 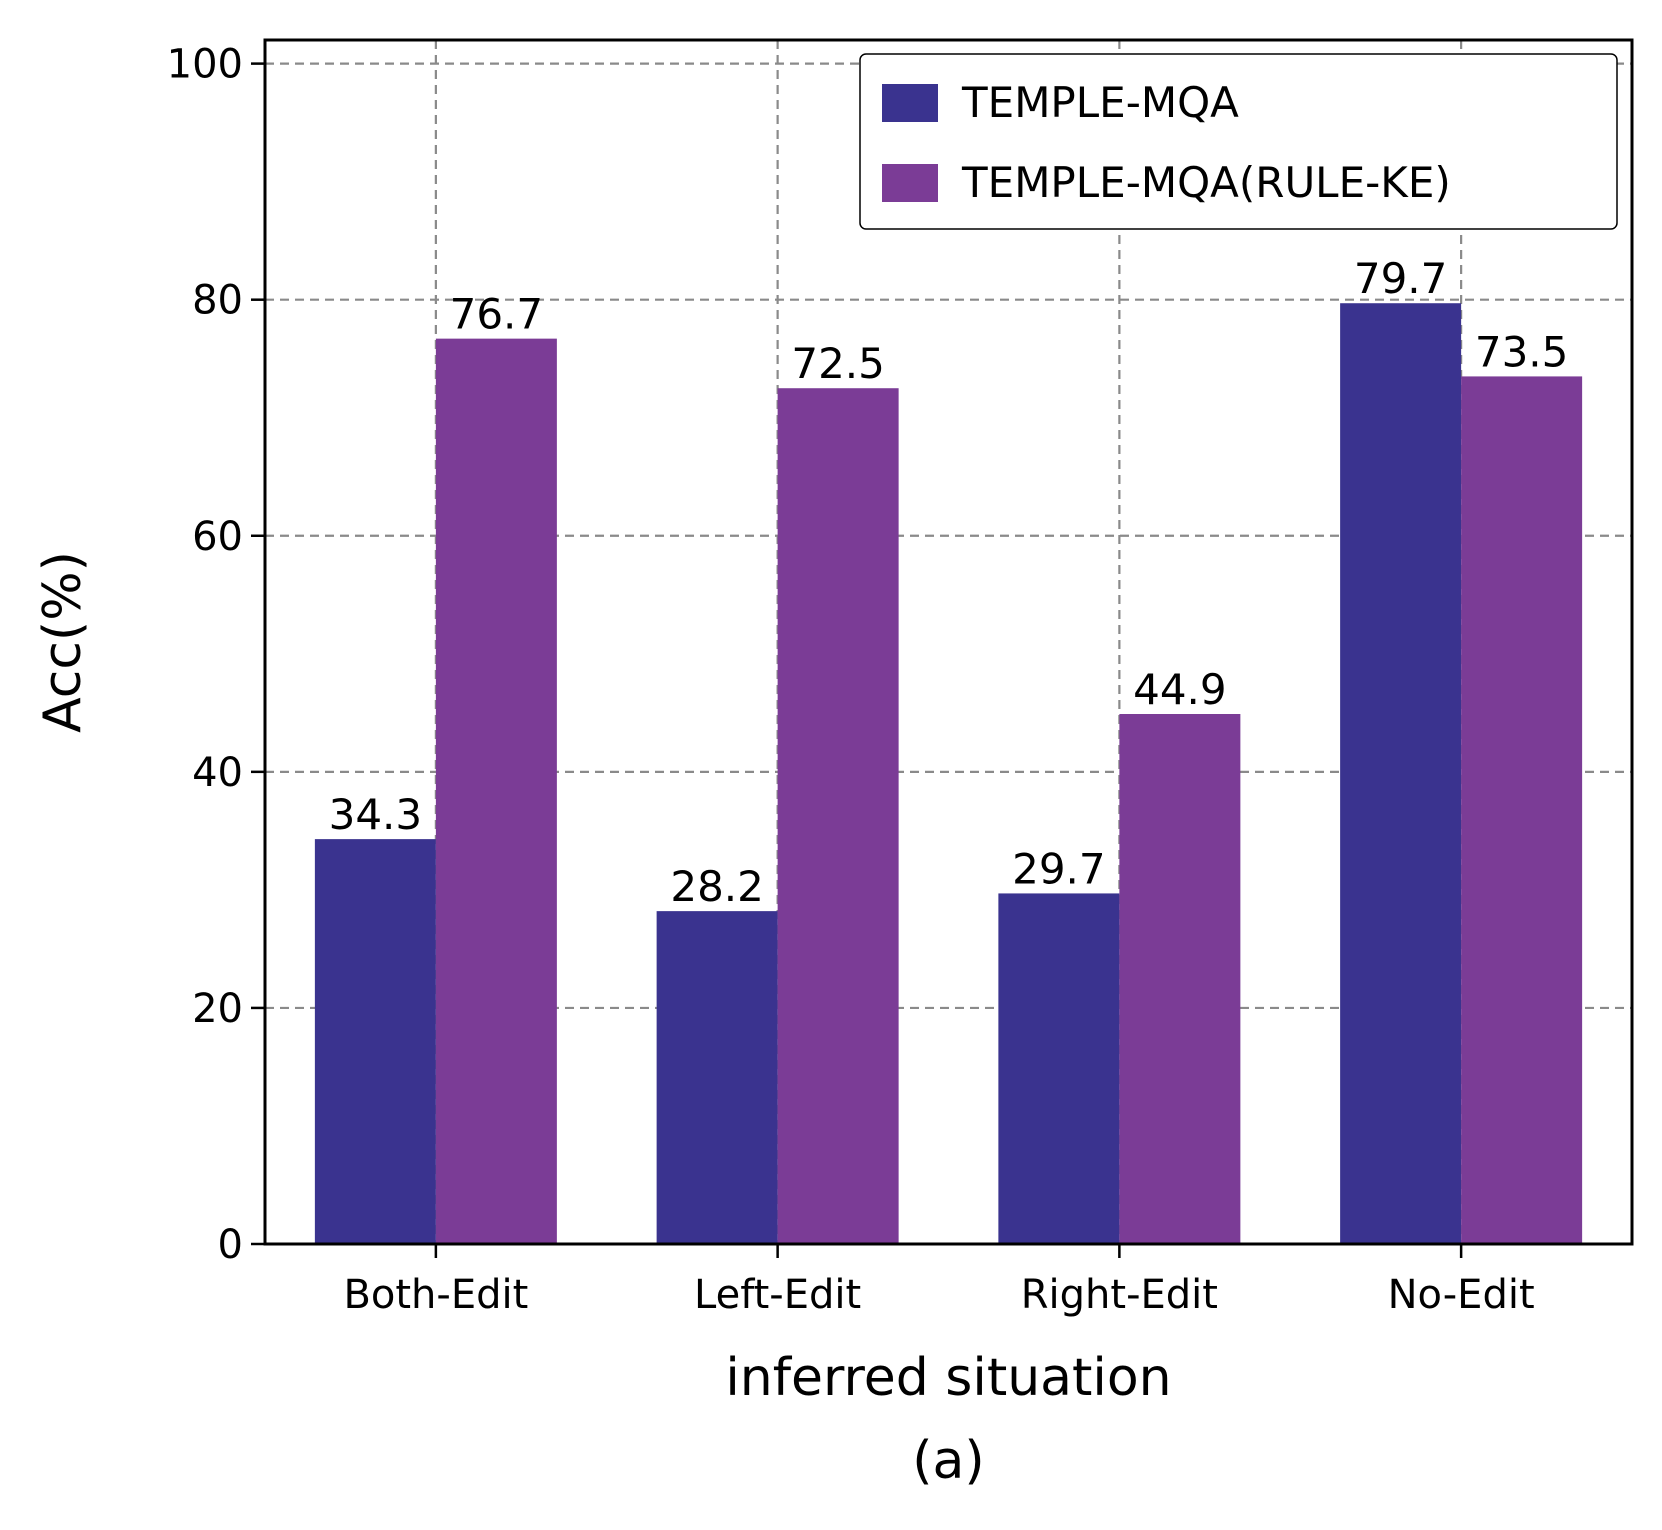 I want to click on x-tick-label: No-Edit, so click(x=1461, y=1295).